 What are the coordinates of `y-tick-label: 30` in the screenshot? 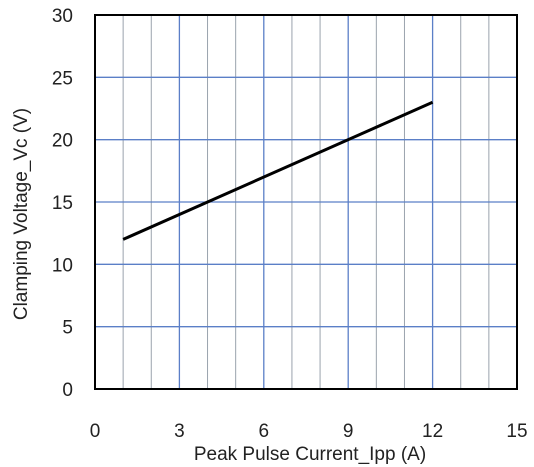 It's located at (62, 16).